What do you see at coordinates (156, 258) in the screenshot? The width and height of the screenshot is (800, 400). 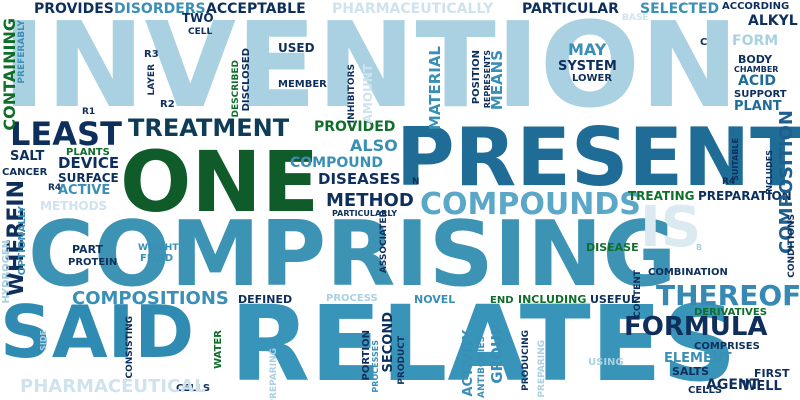 I see `word-fluid: FLUID` at bounding box center [156, 258].